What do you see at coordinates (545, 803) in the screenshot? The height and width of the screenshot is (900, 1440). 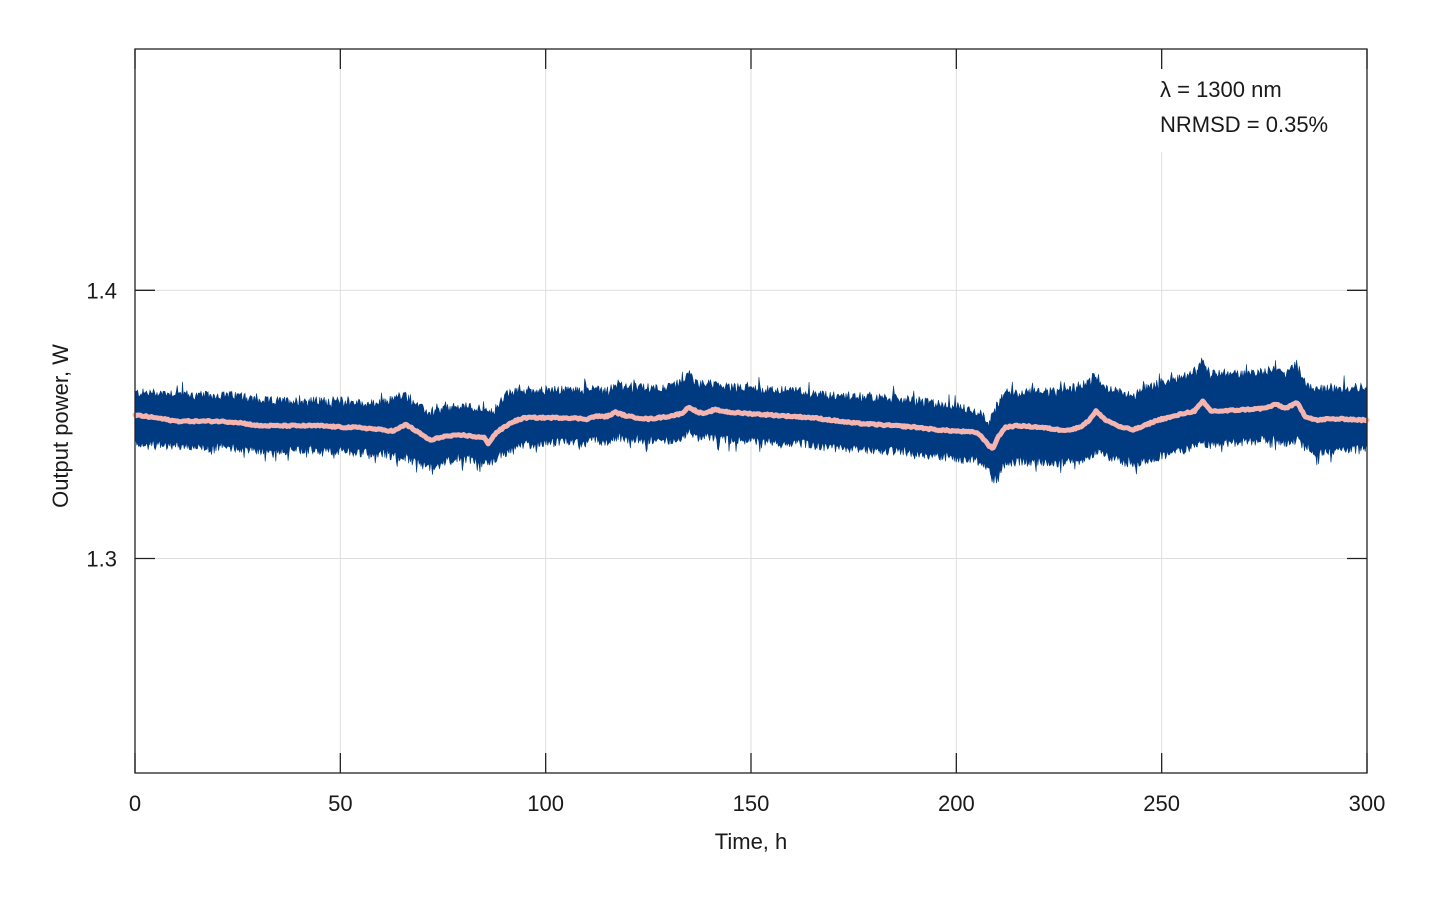 I see `x-tick-label: 100` at bounding box center [545, 803].